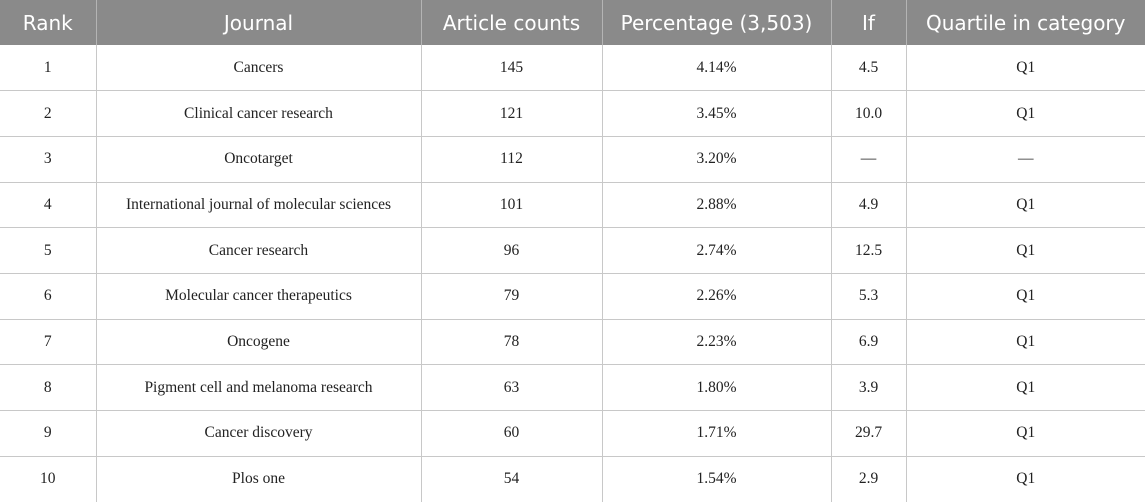 Image resolution: width=1145 pixels, height=502 pixels. What do you see at coordinates (258, 68) in the screenshot?
I see `cell-journal: Cancers` at bounding box center [258, 68].